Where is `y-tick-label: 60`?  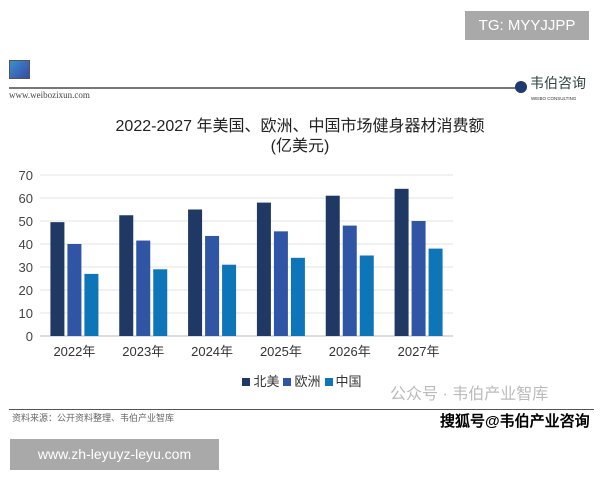
y-tick-label: 60 is located at coordinates (26, 198).